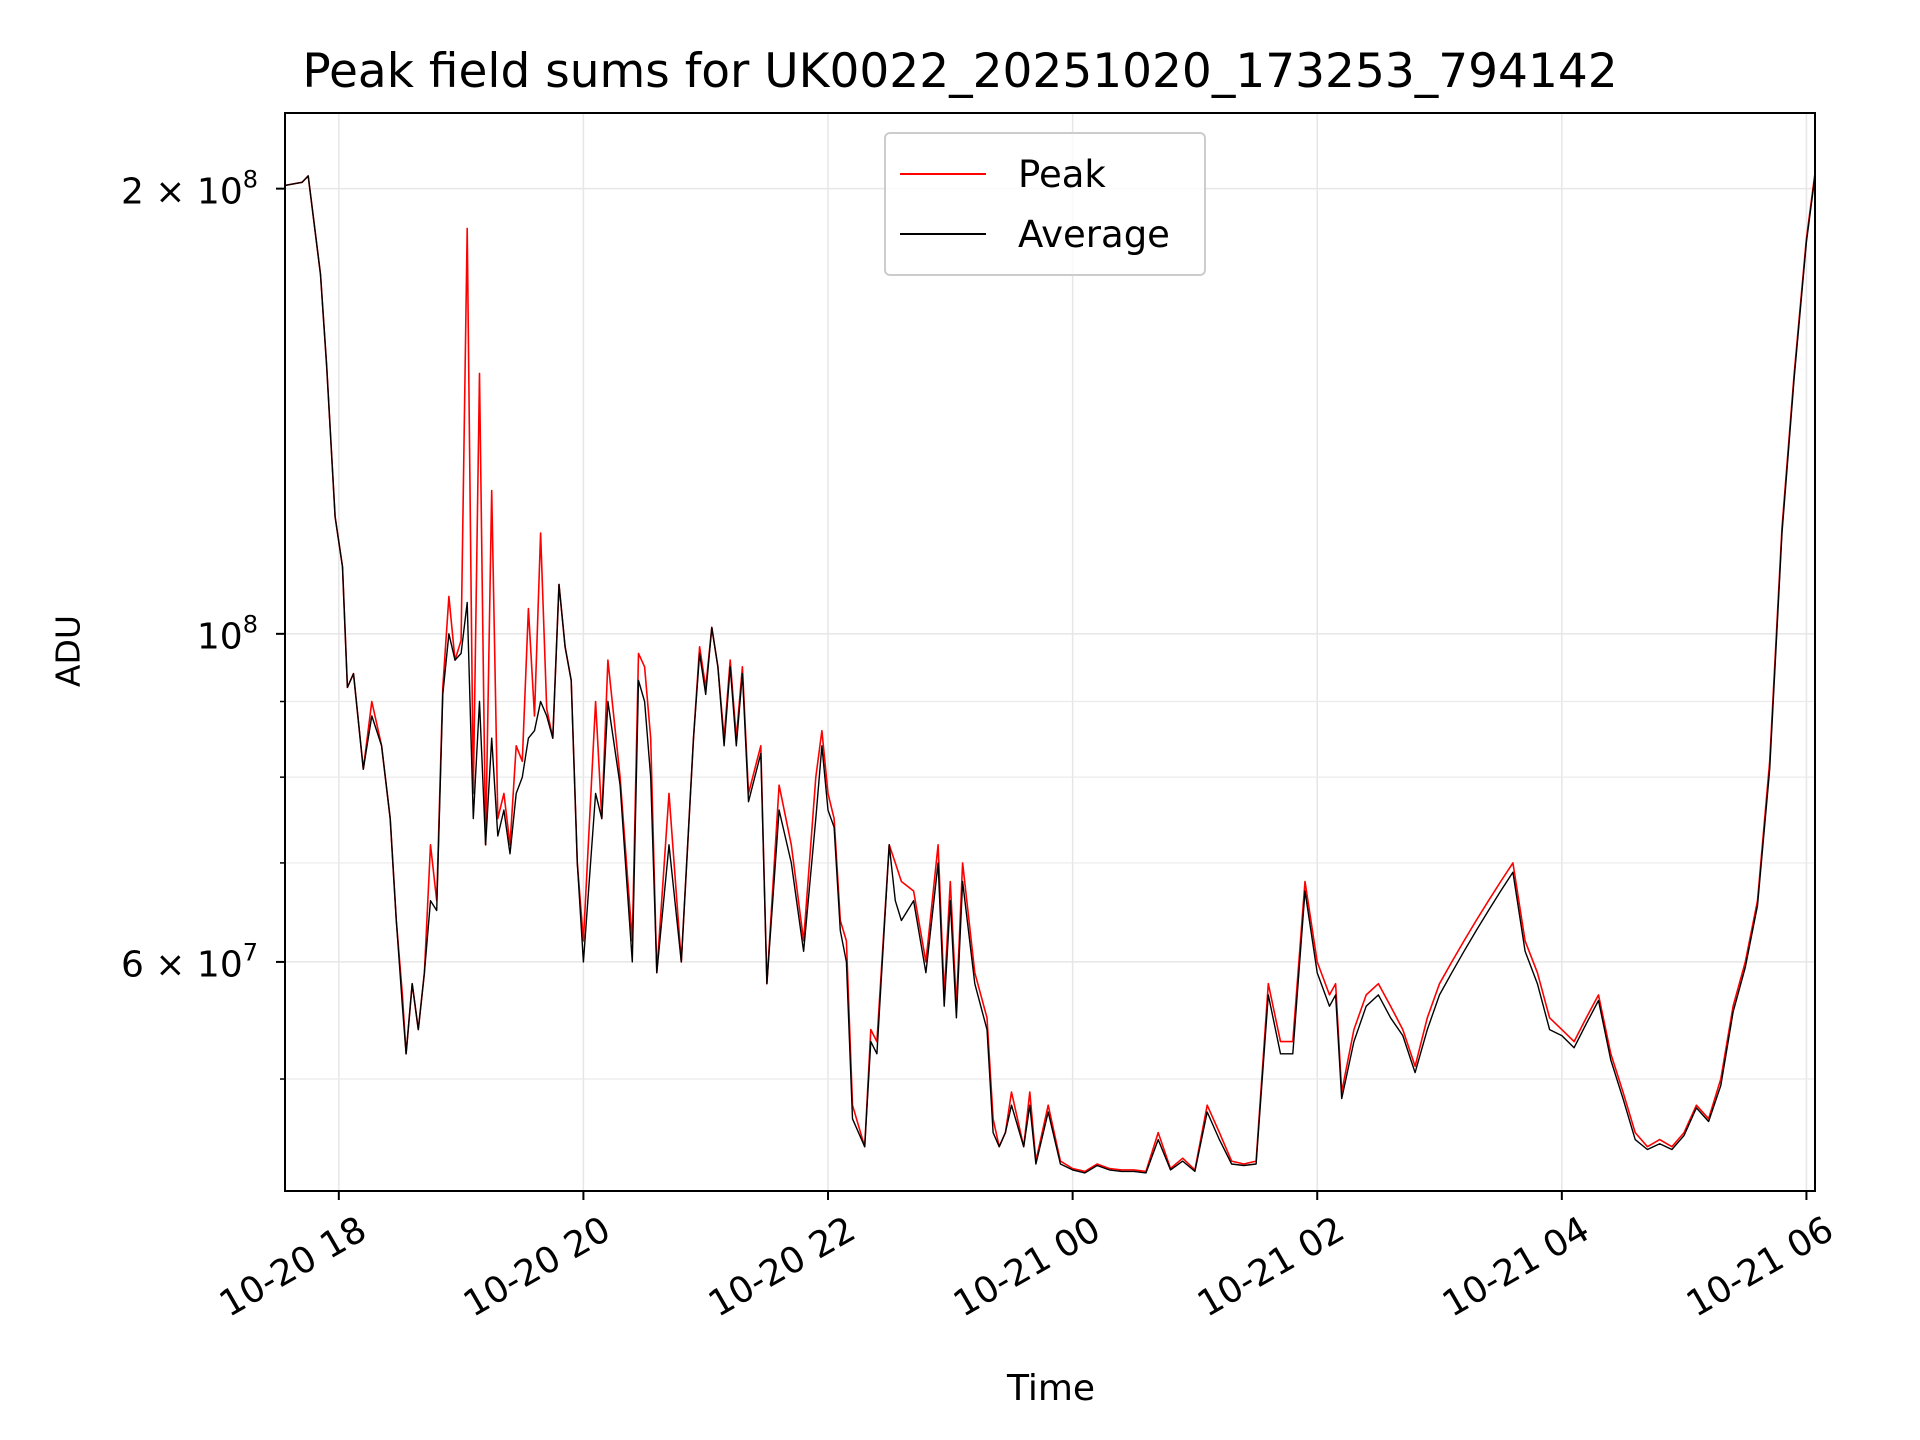  What do you see at coordinates (1062, 174) in the screenshot?
I see `legend-label-peak: Peak` at bounding box center [1062, 174].